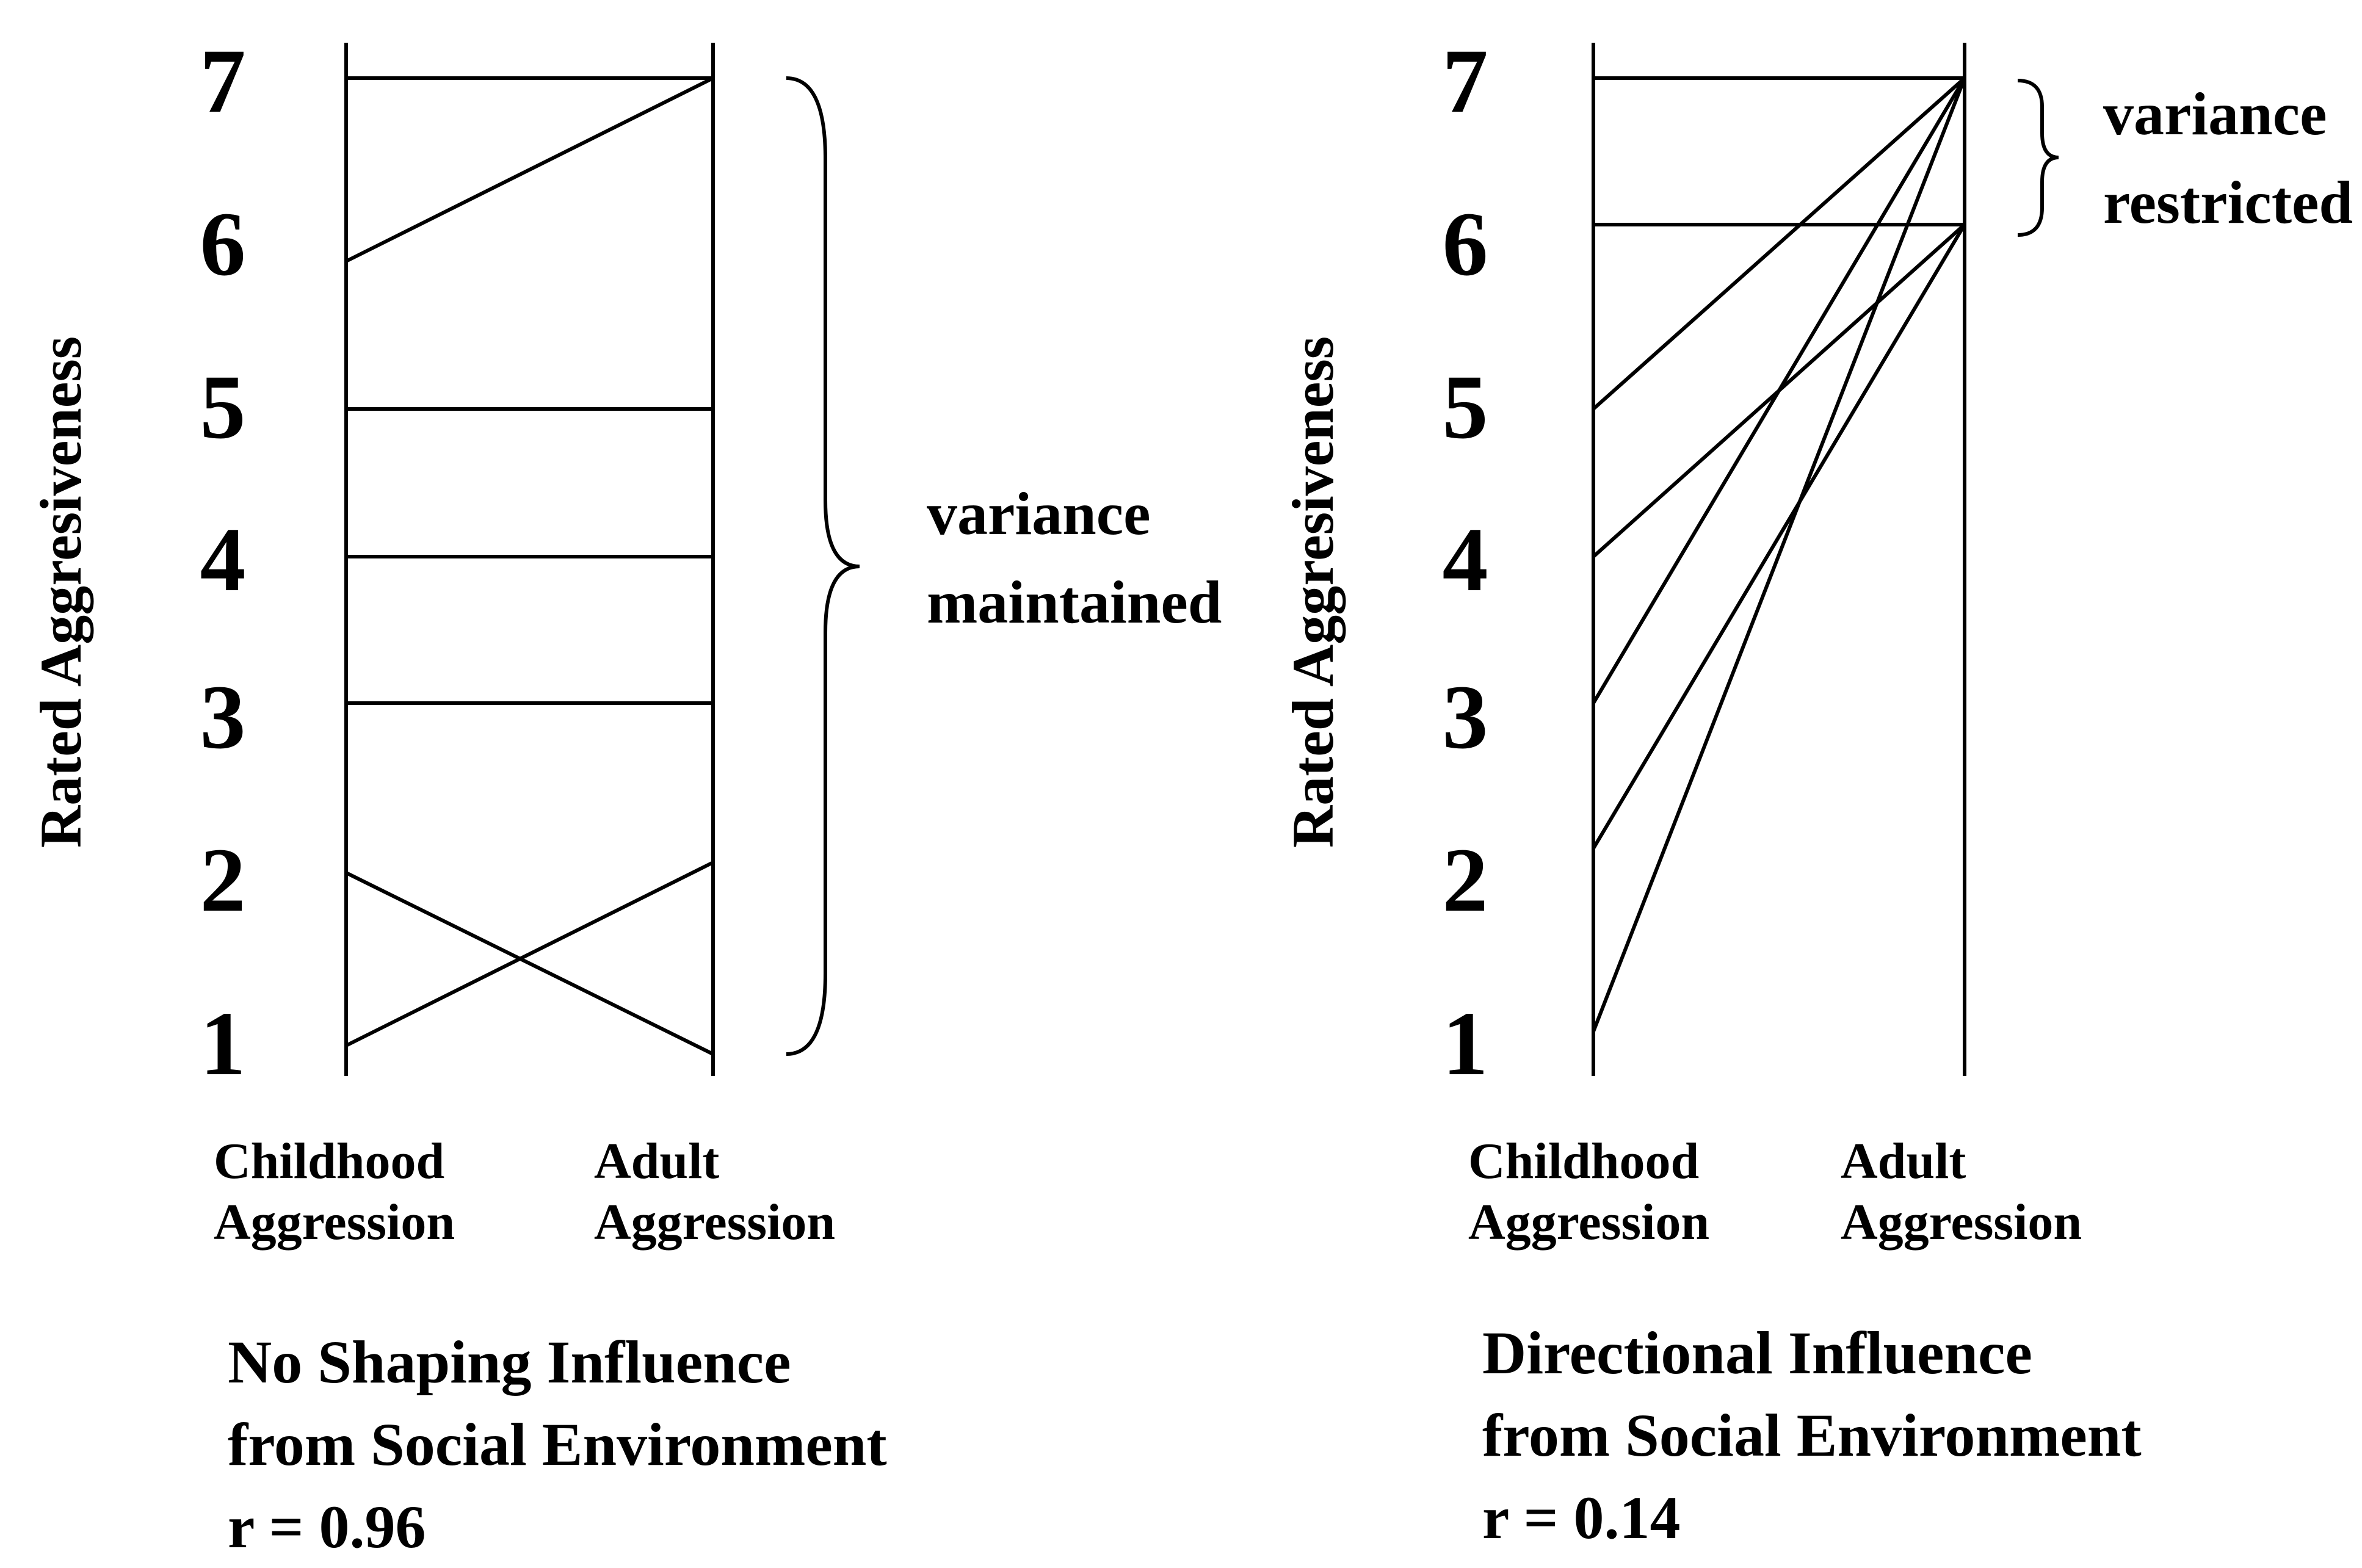 This screenshot has height=1568, width=2362. What do you see at coordinates (1074, 602) in the screenshot?
I see `left-variance-note-line2: maintained` at bounding box center [1074, 602].